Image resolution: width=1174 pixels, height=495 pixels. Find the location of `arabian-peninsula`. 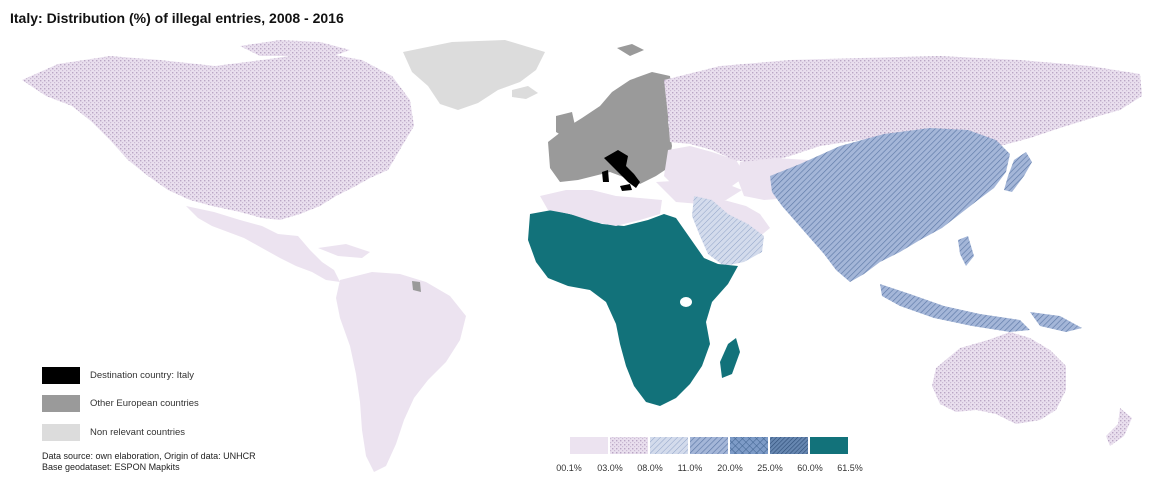

arabian-peninsula is located at coordinates (728, 231).